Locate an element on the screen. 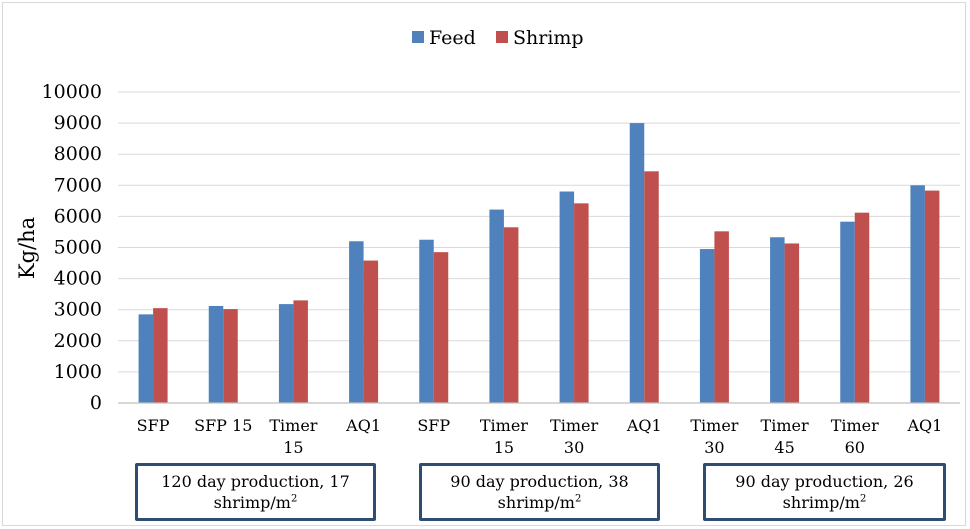 This screenshot has height=529, width=970. group-3-line2: shrimp/m is located at coordinates (821, 502).